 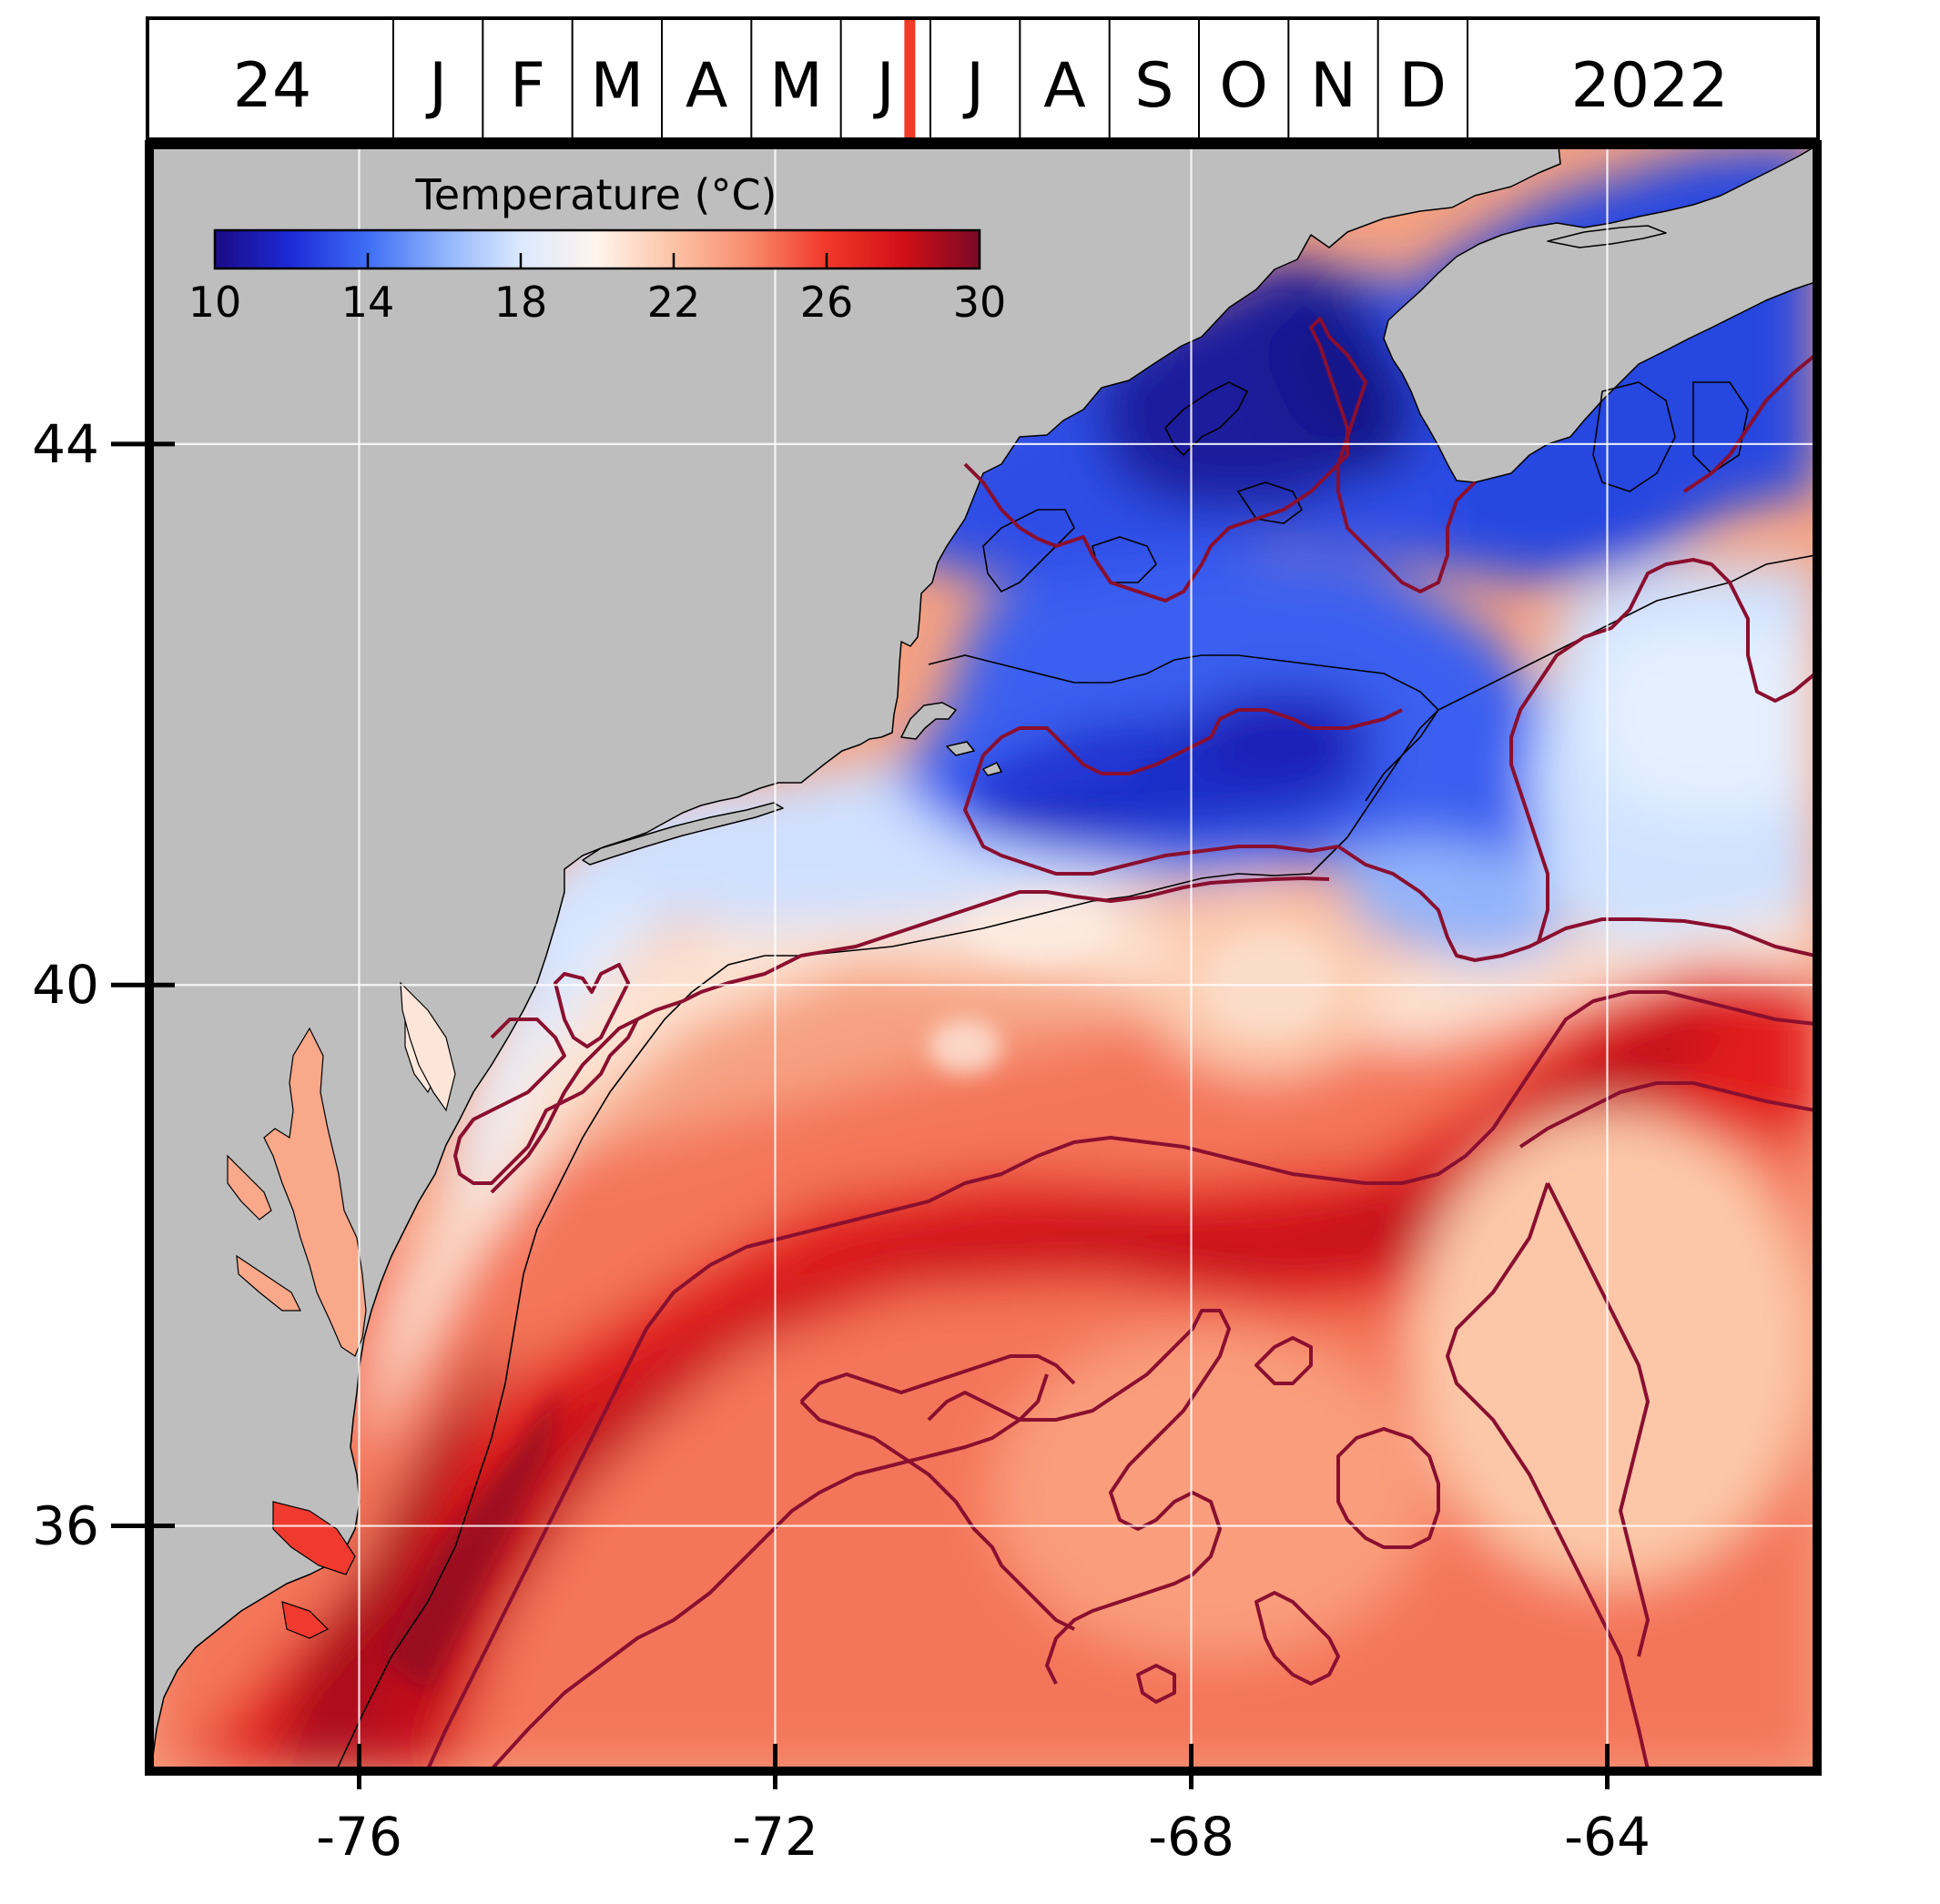 What do you see at coordinates (595, 194) in the screenshot?
I see `colorbar-title: Temperature (°C)` at bounding box center [595, 194].